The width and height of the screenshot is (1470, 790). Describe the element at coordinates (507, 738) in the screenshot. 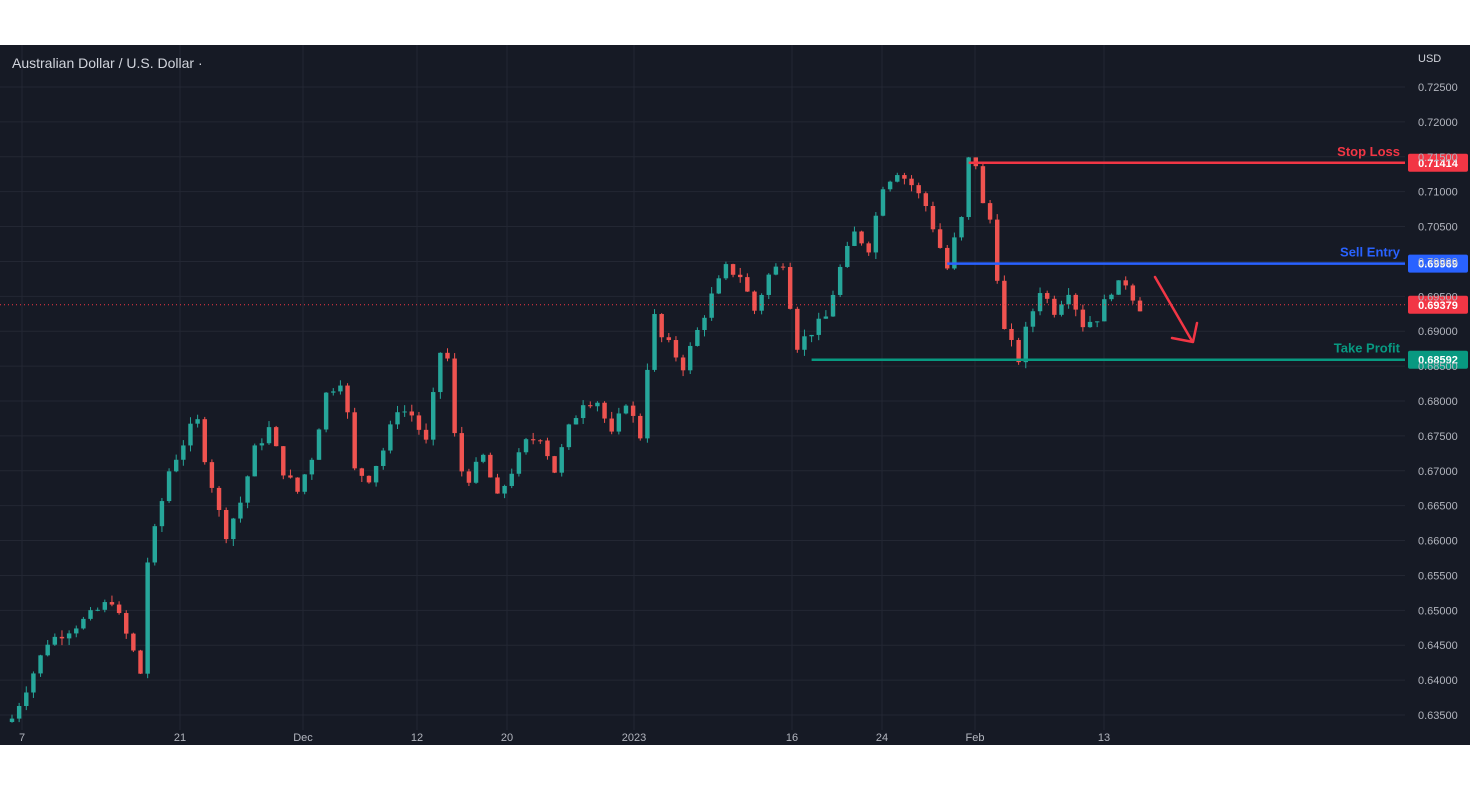

I see `x-tick-label: 20` at that location.